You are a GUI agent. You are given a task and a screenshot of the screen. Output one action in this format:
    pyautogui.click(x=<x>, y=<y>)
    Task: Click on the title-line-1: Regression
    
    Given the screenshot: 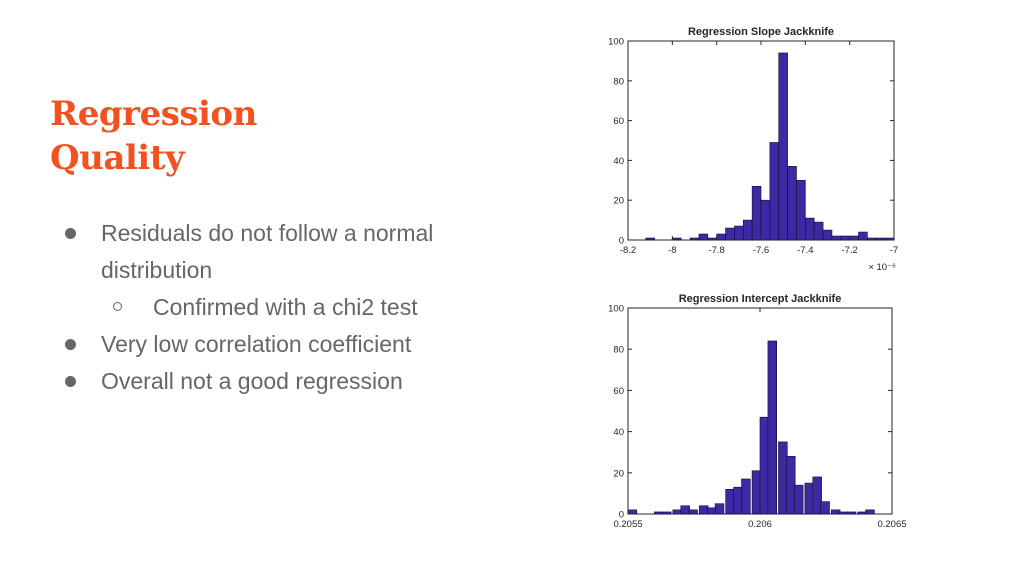 What is the action you would take?
    pyautogui.click(x=153, y=114)
    